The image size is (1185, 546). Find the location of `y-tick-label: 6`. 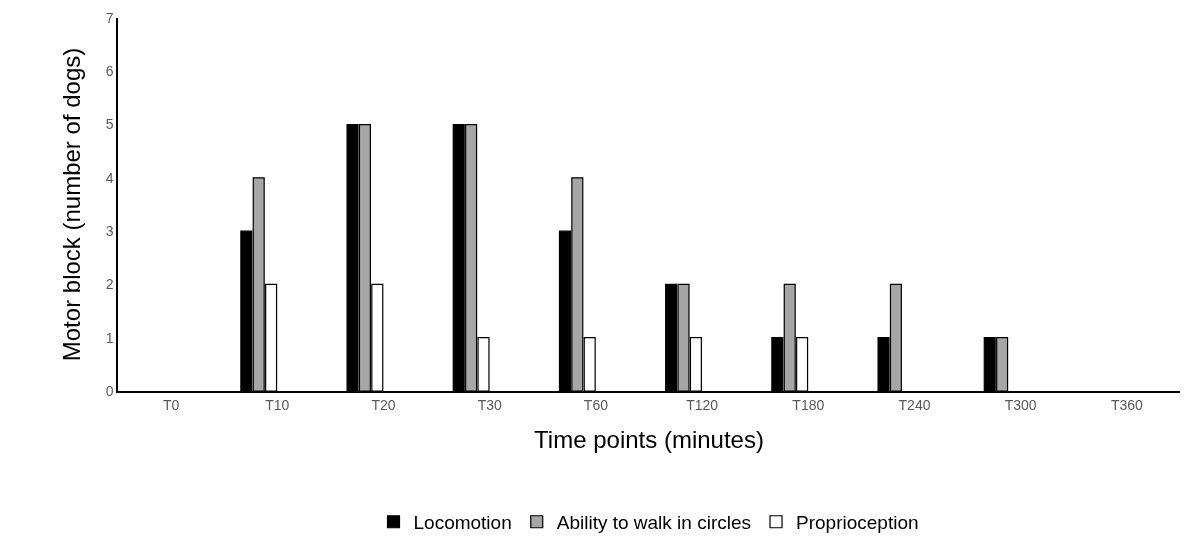

y-tick-label: 6 is located at coordinates (109, 71).